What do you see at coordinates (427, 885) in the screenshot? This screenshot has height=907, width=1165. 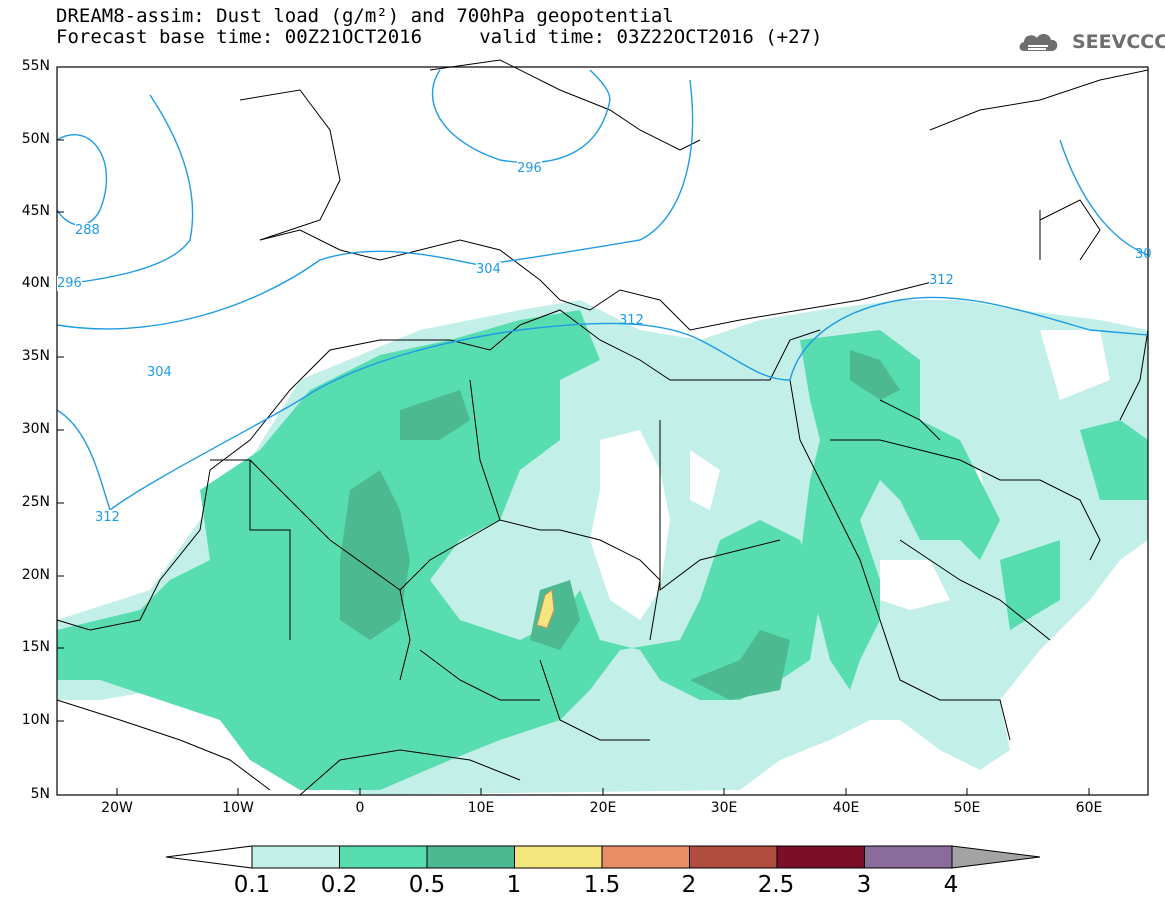 I see `colorbar-label: 0.5` at bounding box center [427, 885].